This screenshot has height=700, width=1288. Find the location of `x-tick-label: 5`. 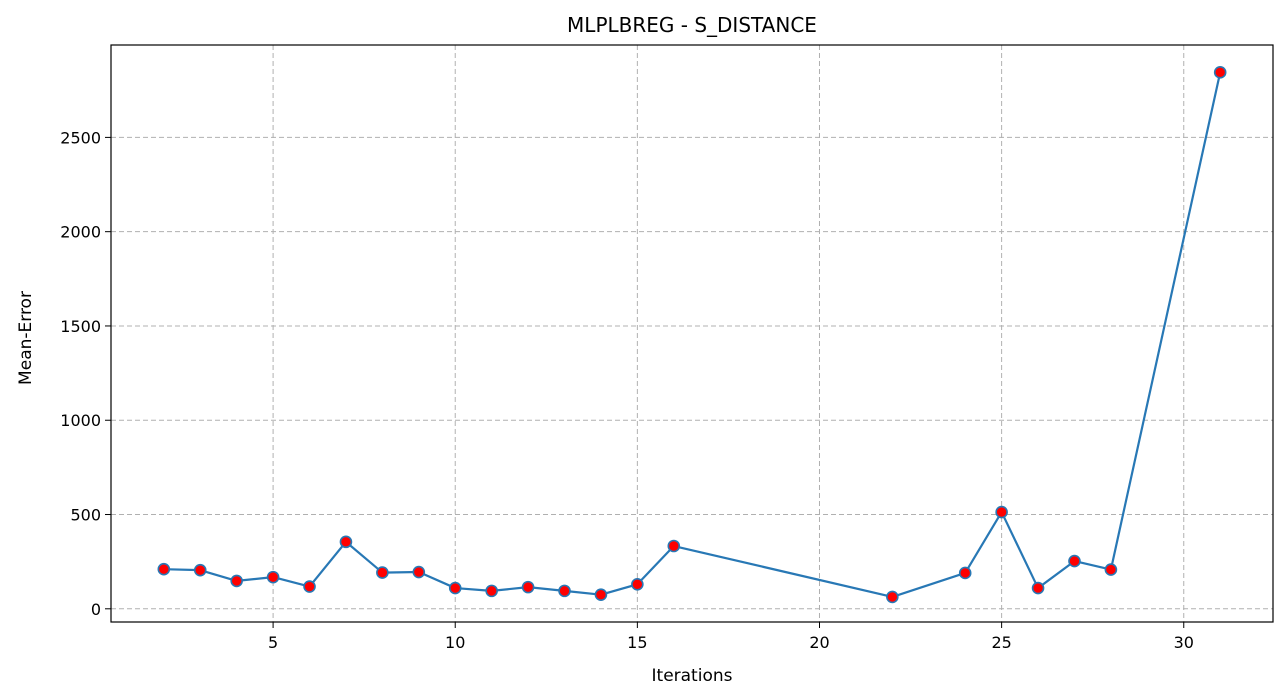

x-tick-label: 5 is located at coordinates (273, 642).